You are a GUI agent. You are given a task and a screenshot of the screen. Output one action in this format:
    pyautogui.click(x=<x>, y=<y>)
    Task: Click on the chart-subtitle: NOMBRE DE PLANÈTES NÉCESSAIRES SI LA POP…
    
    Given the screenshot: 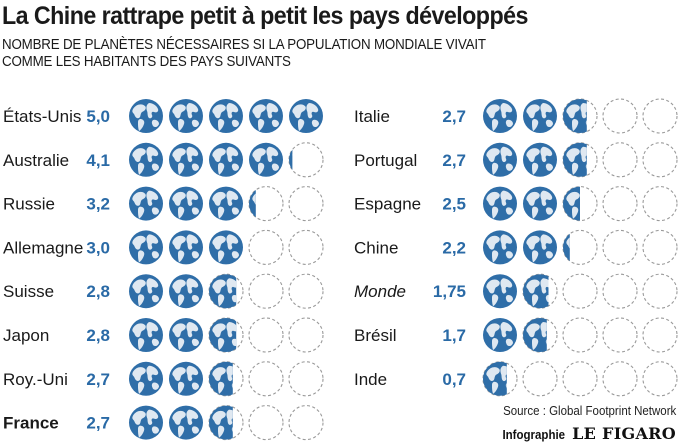 What is the action you would take?
    pyautogui.click(x=244, y=54)
    